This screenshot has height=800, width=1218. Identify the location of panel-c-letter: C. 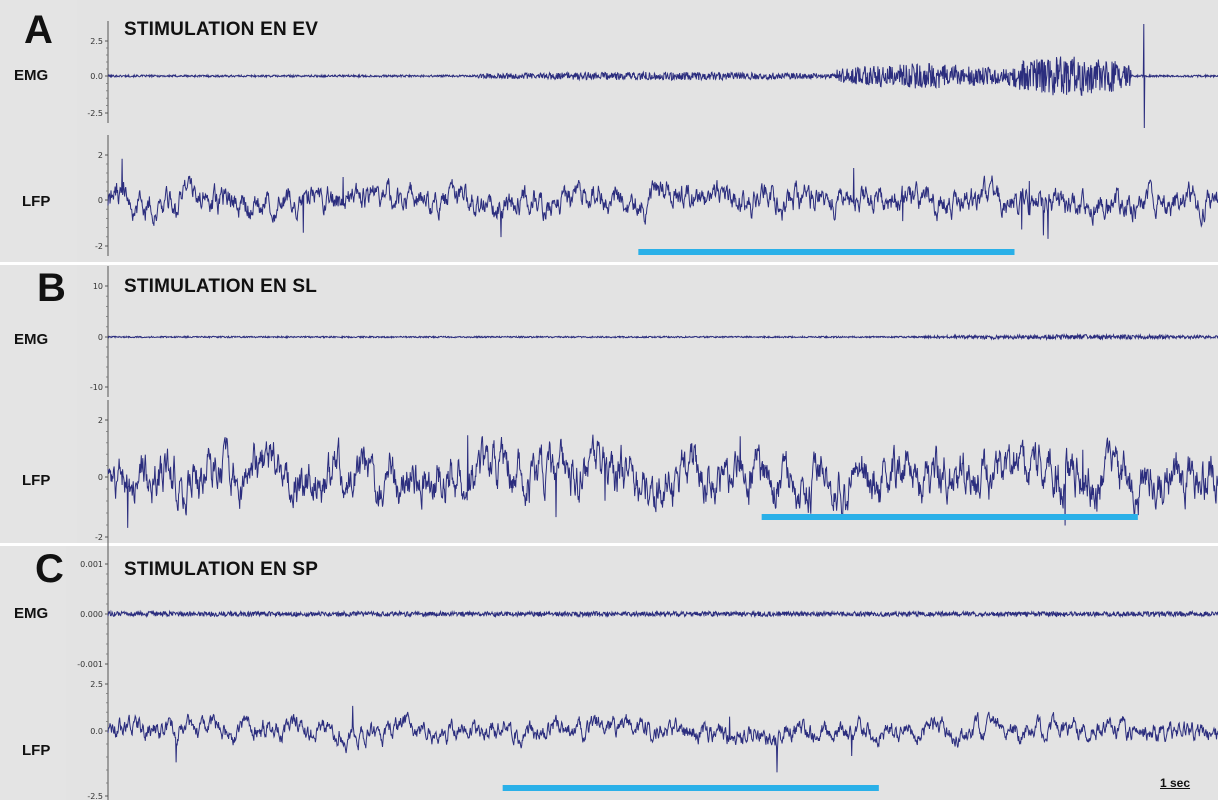
(49, 569).